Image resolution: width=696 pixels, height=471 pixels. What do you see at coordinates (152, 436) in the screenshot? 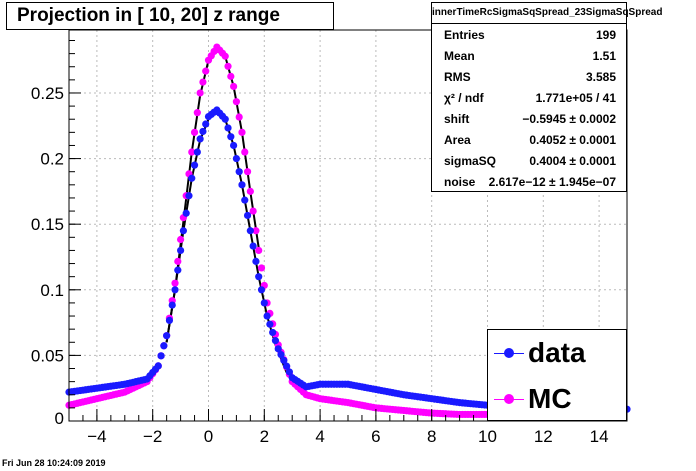
I see `x-tick-label: −2` at bounding box center [152, 436].